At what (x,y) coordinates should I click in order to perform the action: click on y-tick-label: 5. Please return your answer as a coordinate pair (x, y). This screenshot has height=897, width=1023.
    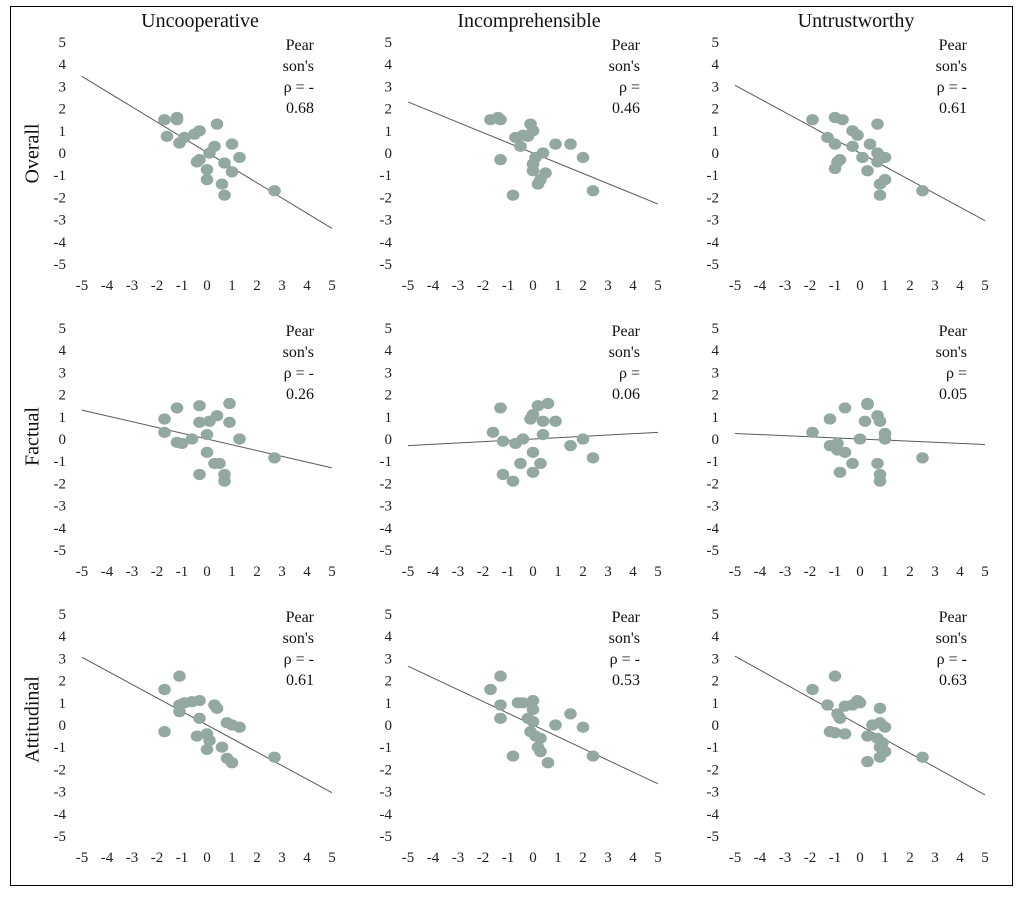
    Looking at the image, I should click on (389, 329).